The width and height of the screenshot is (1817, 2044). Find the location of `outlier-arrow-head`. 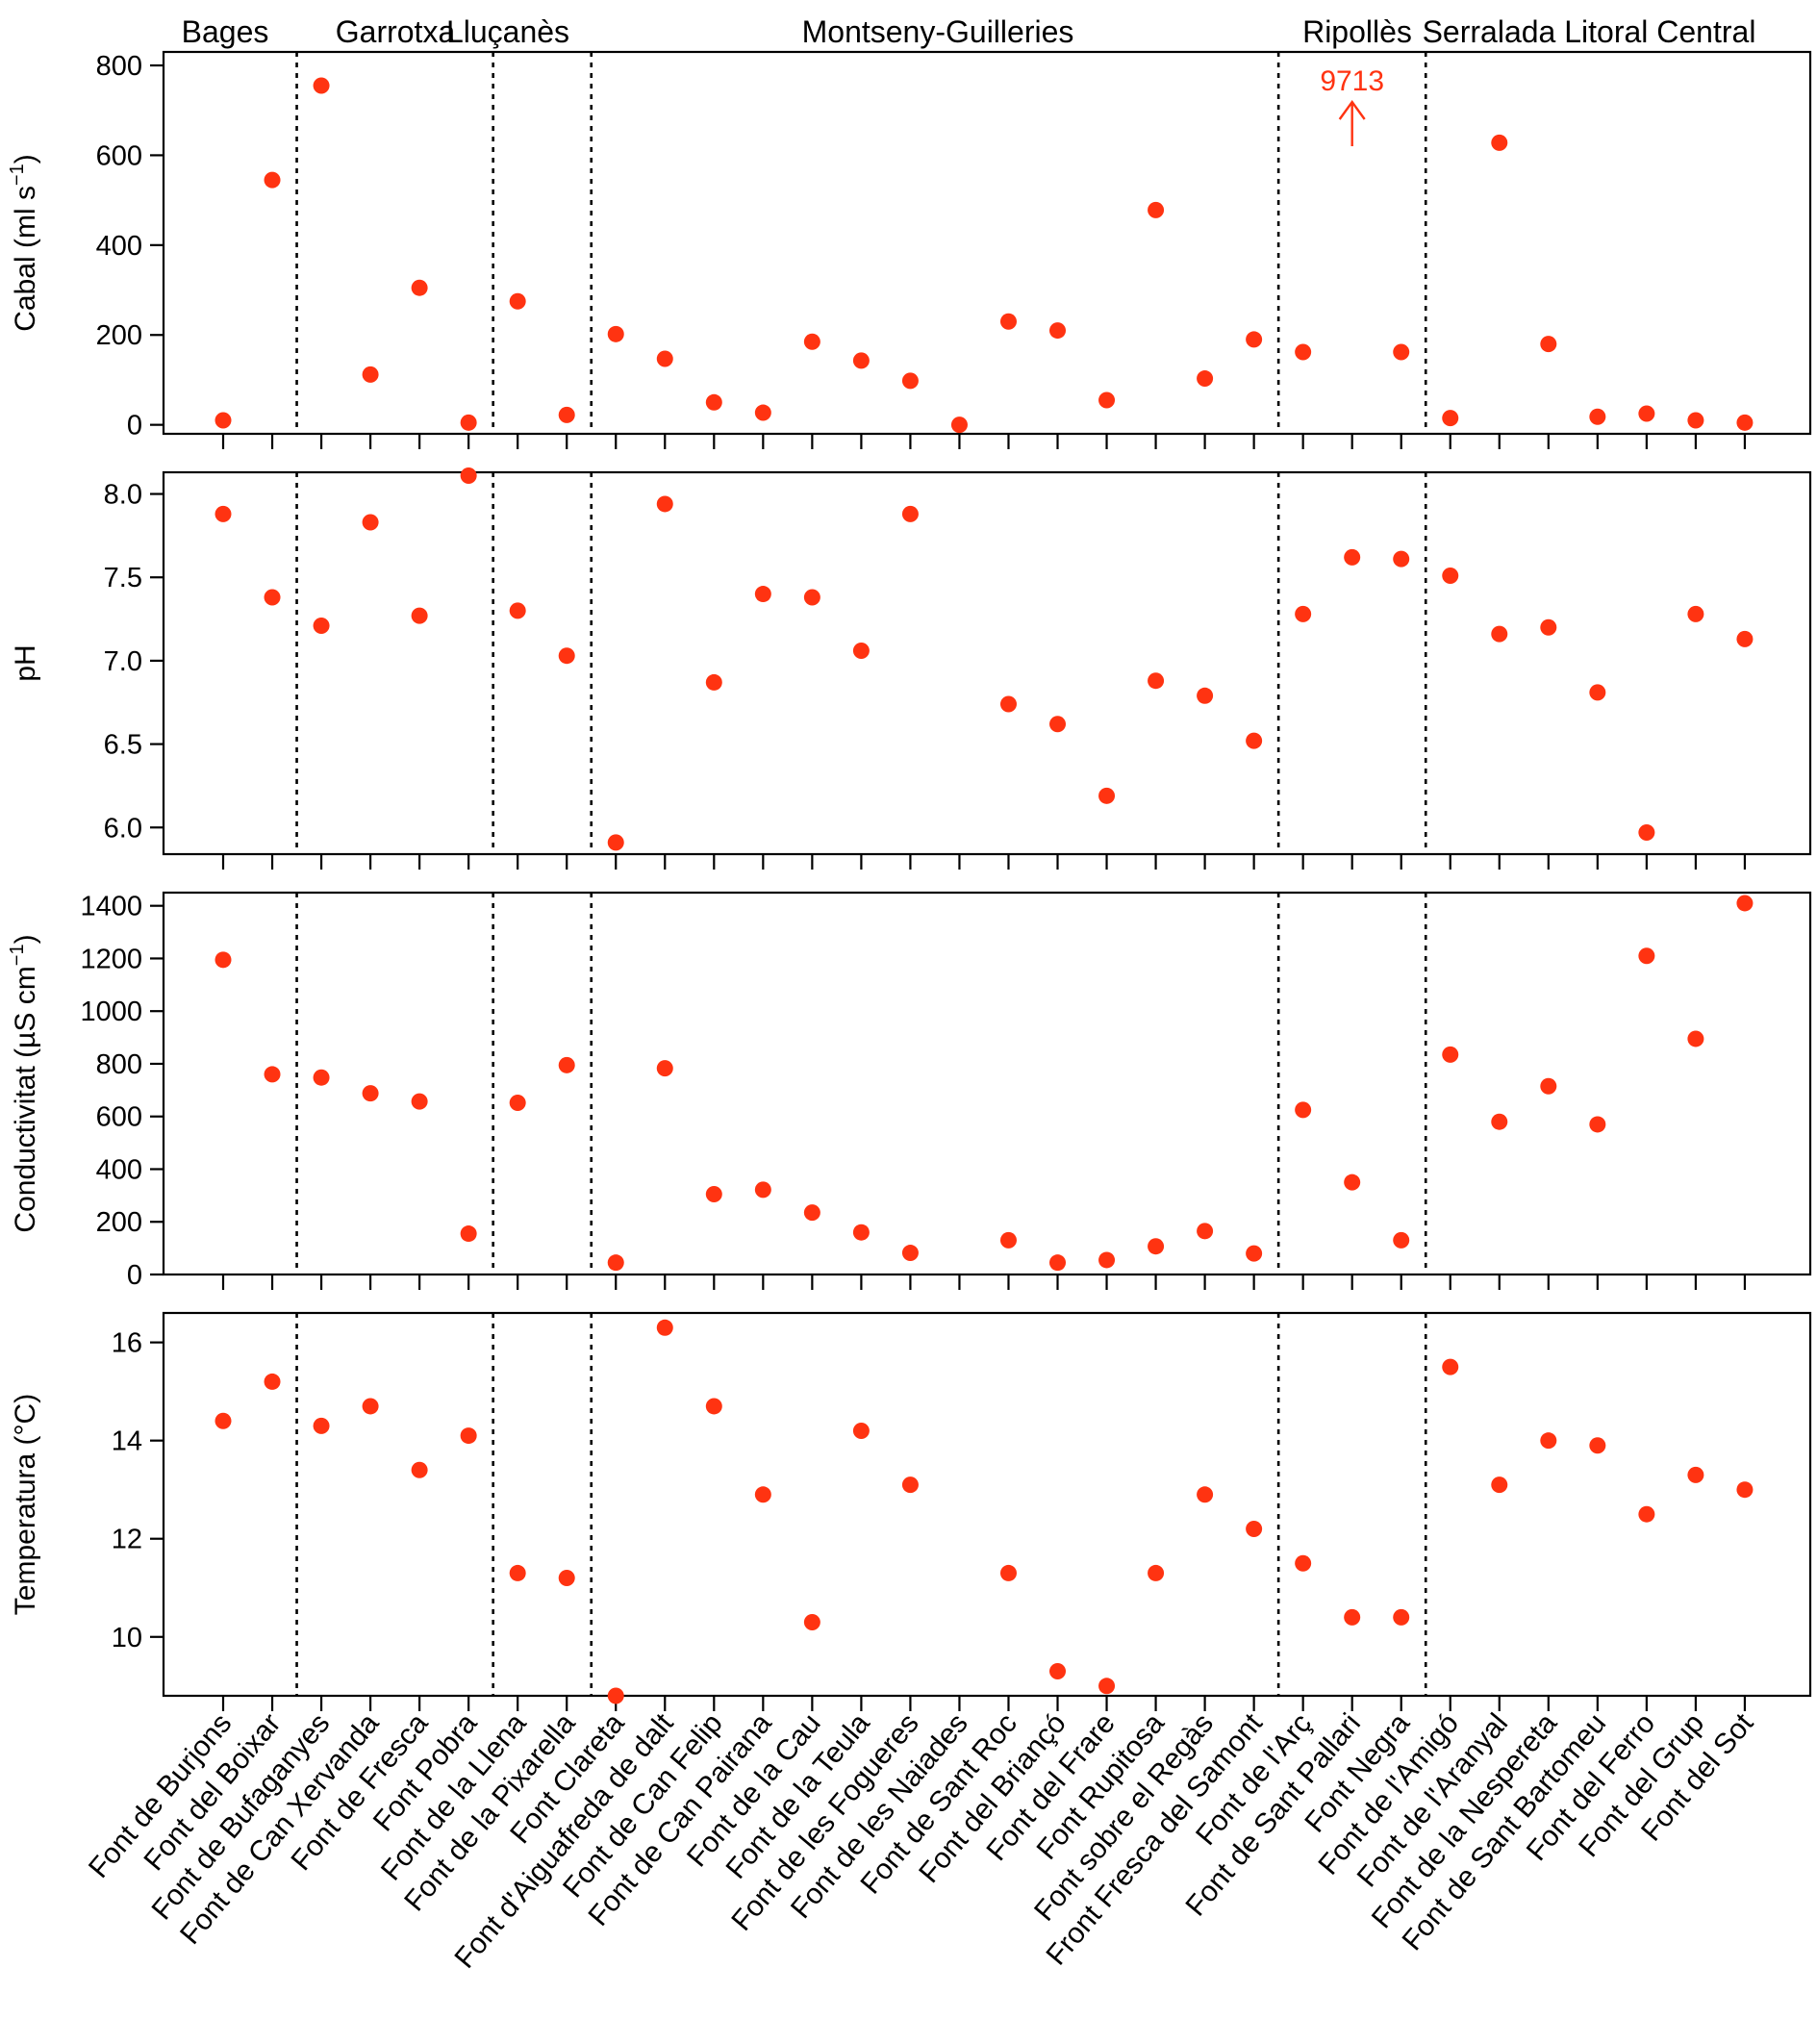

outlier-arrow-head is located at coordinates (1352, 109).